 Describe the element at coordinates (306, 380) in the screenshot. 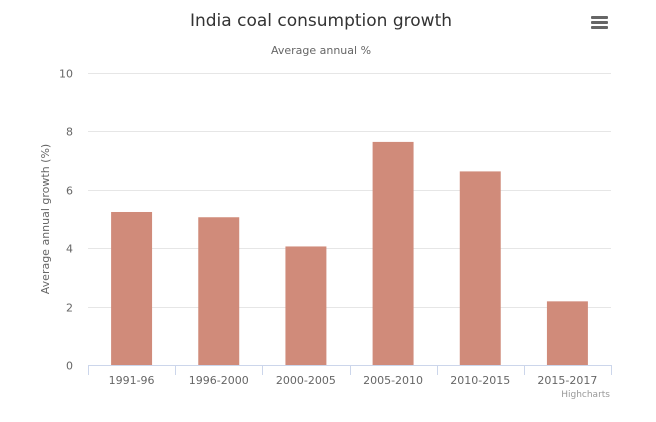

I see `x-tick-label: 2000-2005` at that location.